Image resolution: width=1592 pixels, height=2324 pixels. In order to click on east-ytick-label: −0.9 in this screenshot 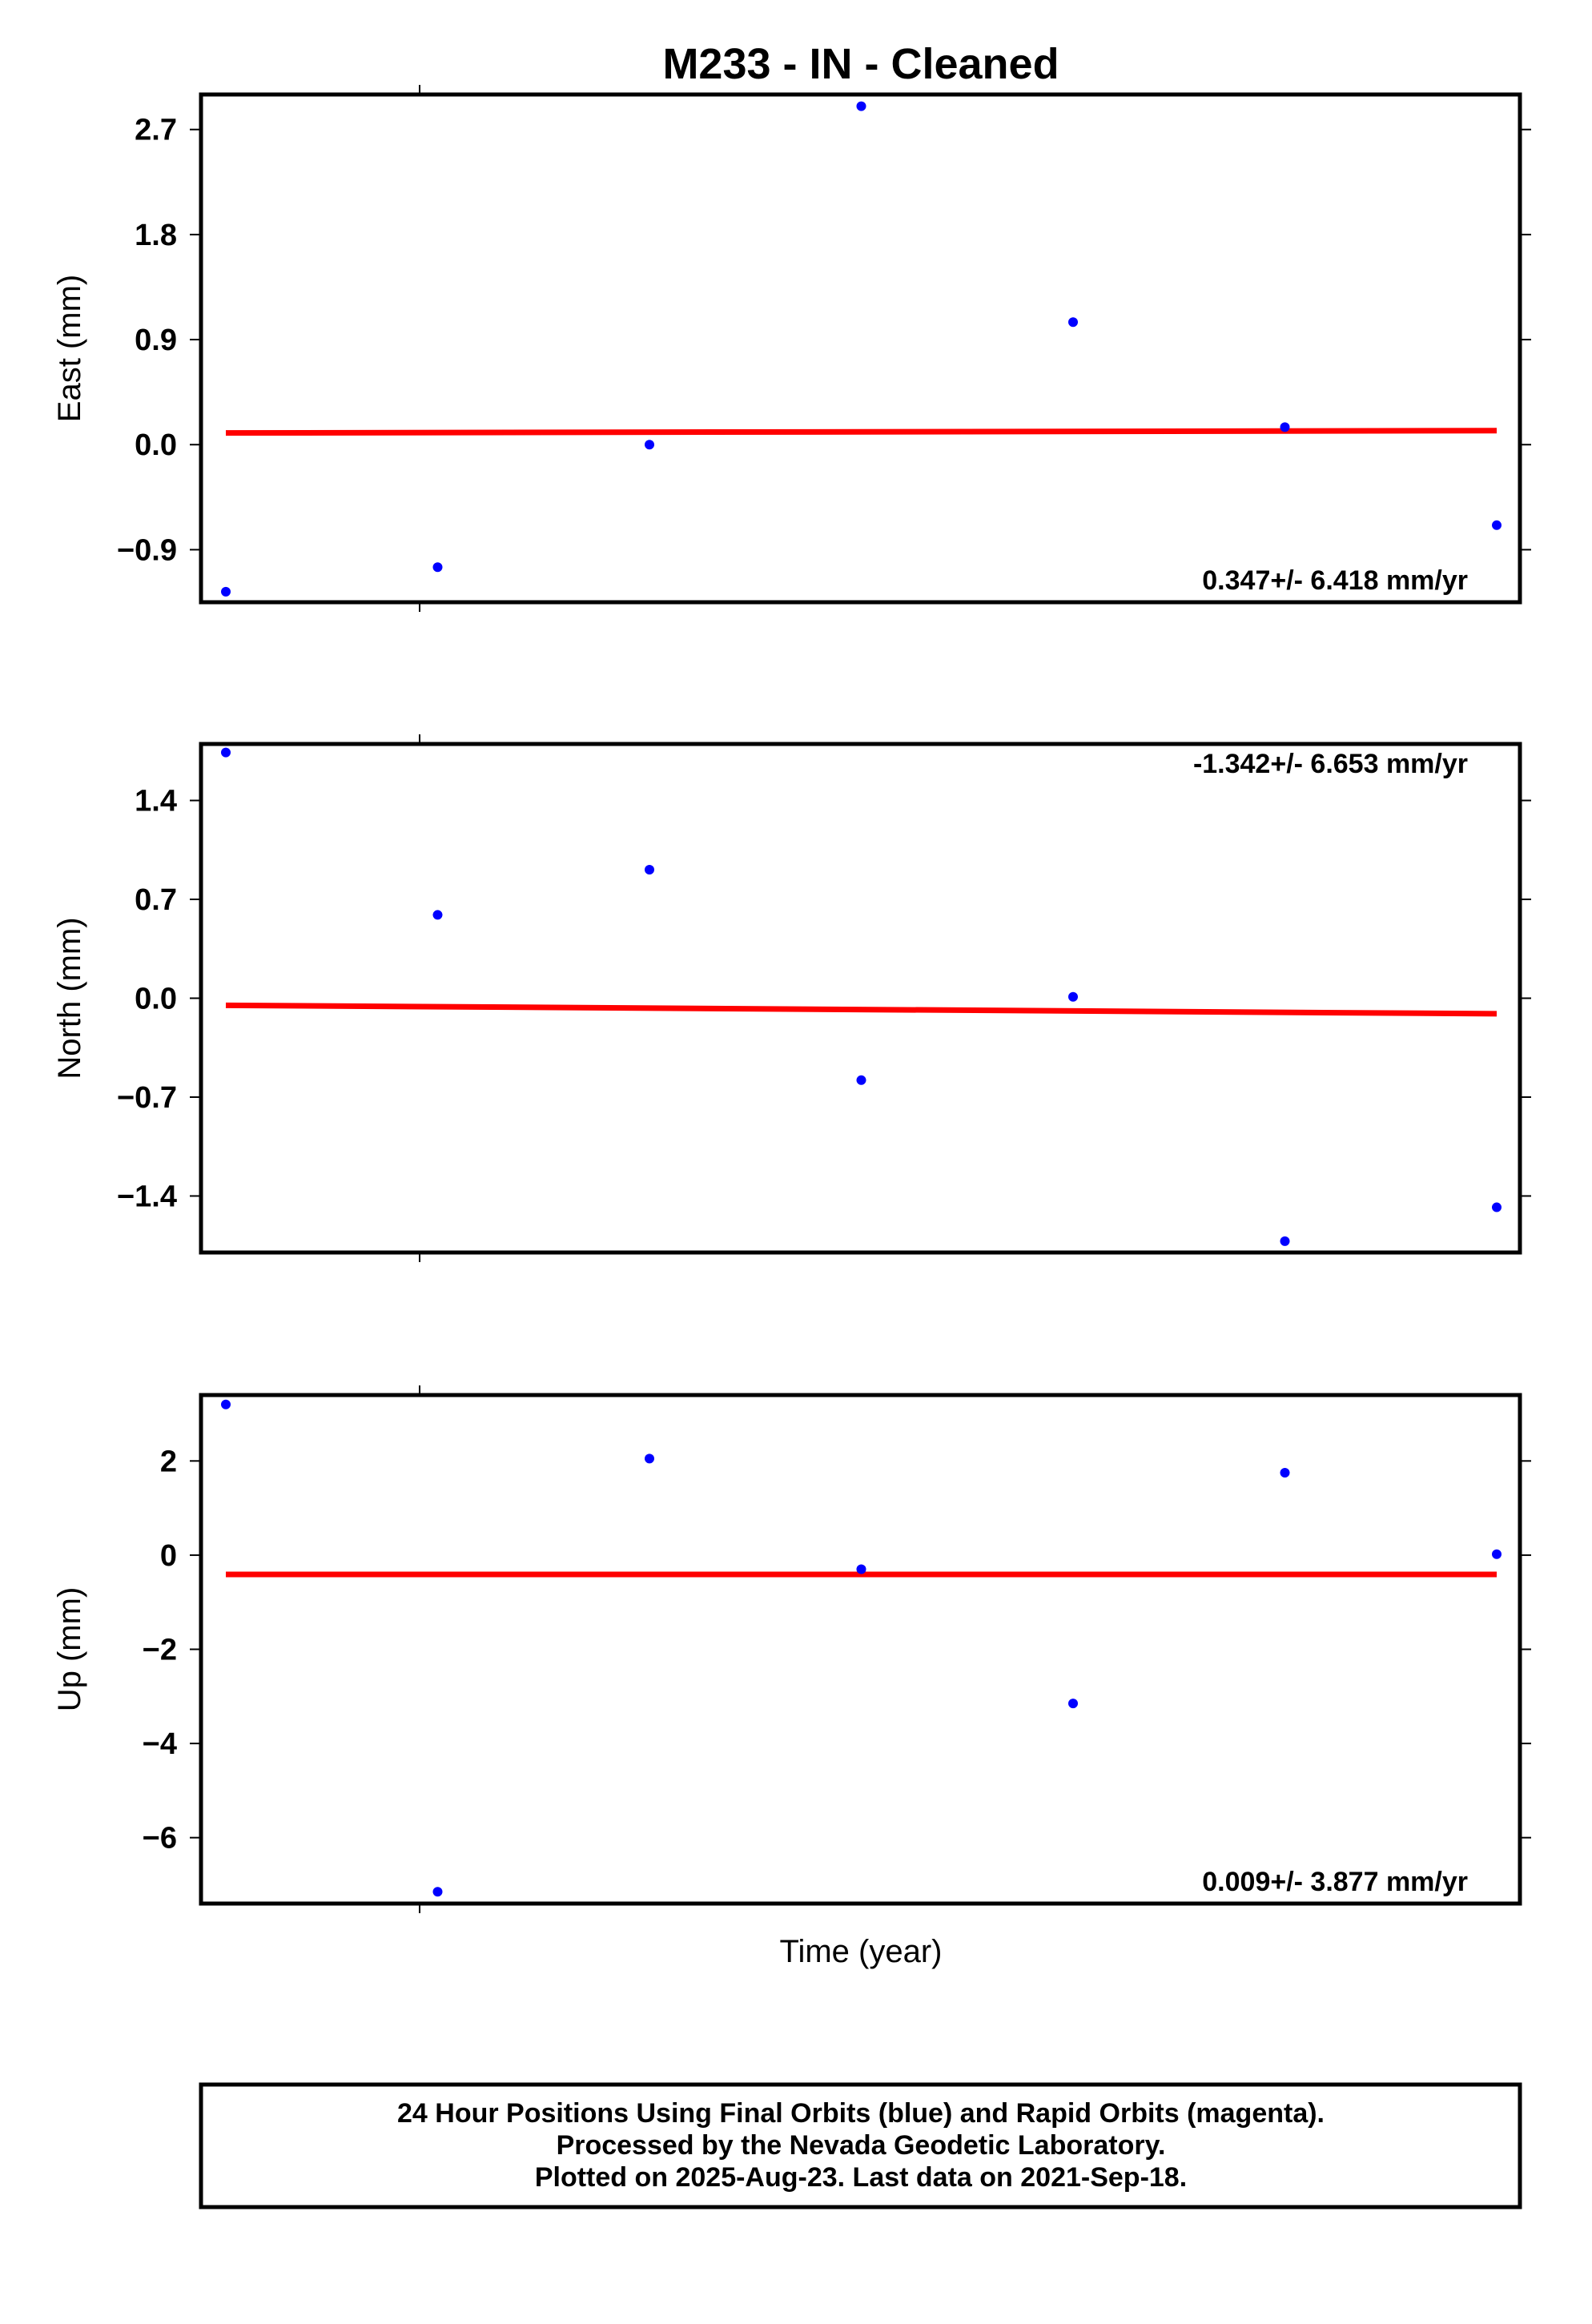, I will do `click(147, 550)`.